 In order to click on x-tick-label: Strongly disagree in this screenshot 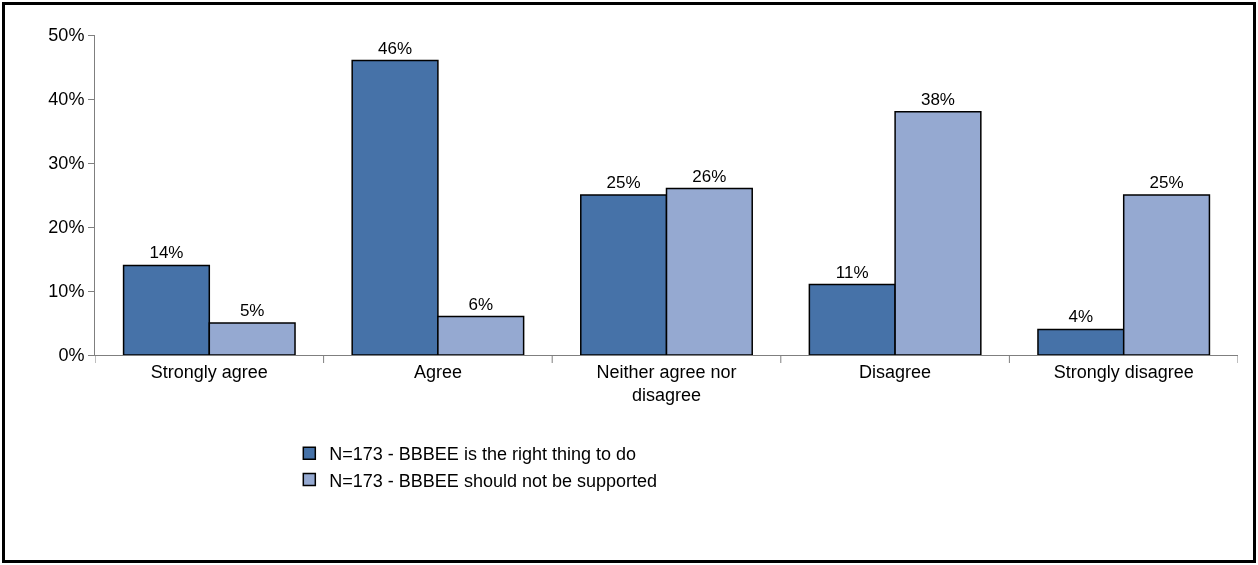, I will do `click(1123, 371)`.